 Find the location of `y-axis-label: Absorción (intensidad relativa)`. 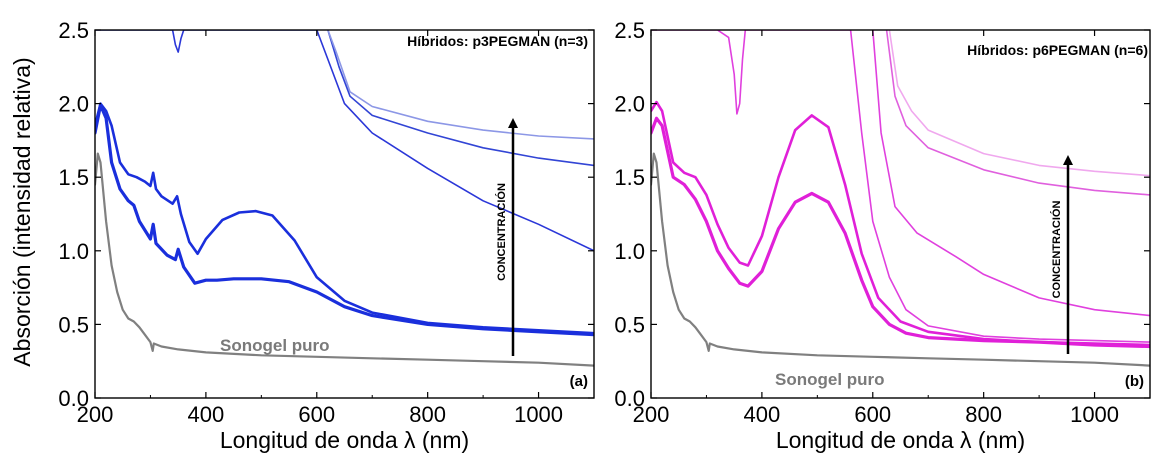

y-axis-label: Absorción (intensidad relativa) is located at coordinates (22, 211).